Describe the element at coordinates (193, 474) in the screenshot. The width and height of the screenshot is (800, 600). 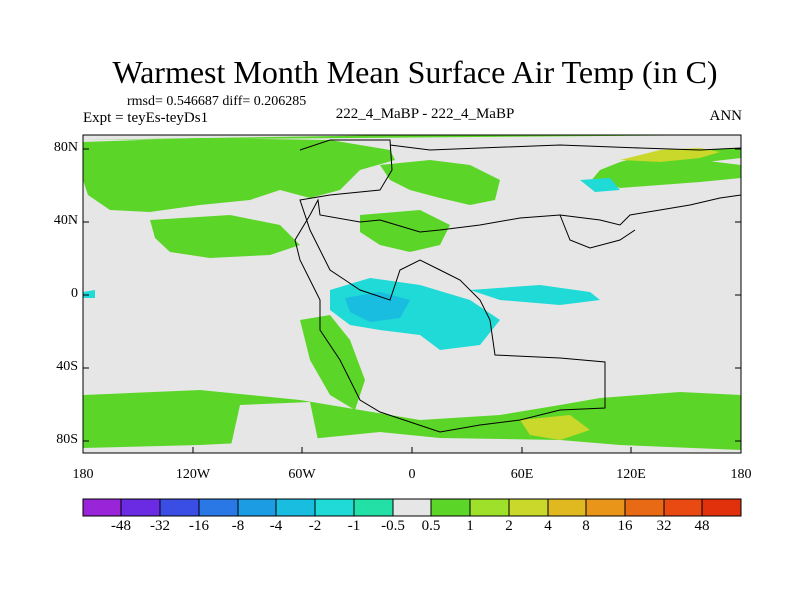
I see `x-tick-label: 120W` at that location.